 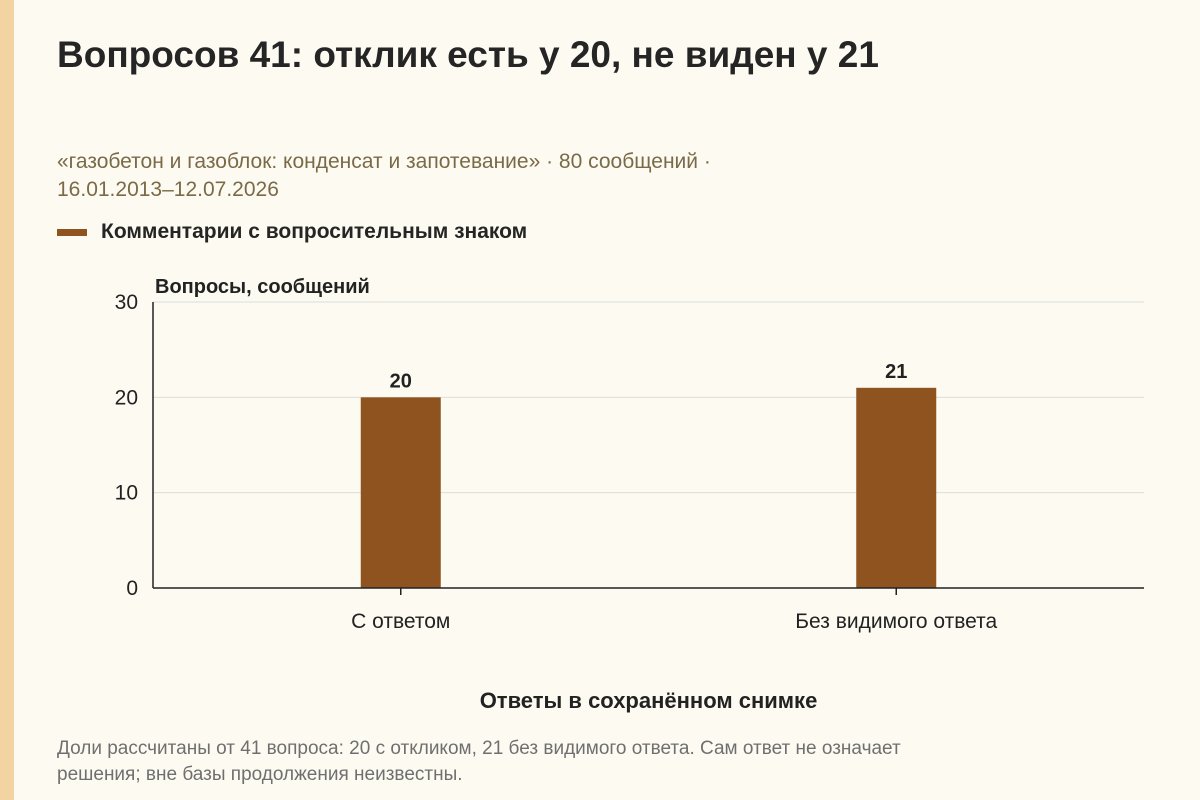 What do you see at coordinates (649, 700) in the screenshot?
I see `x-axis-label: Ответы в сохранённом снимке` at bounding box center [649, 700].